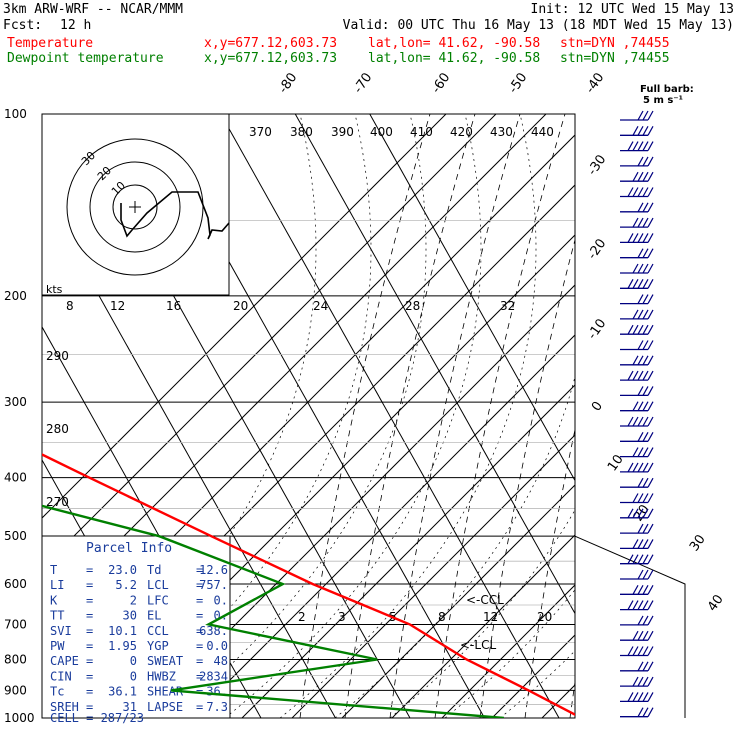 The height and width of the screenshot is (740, 740). I want to click on parcel-key: HWBZ, so click(161, 676).